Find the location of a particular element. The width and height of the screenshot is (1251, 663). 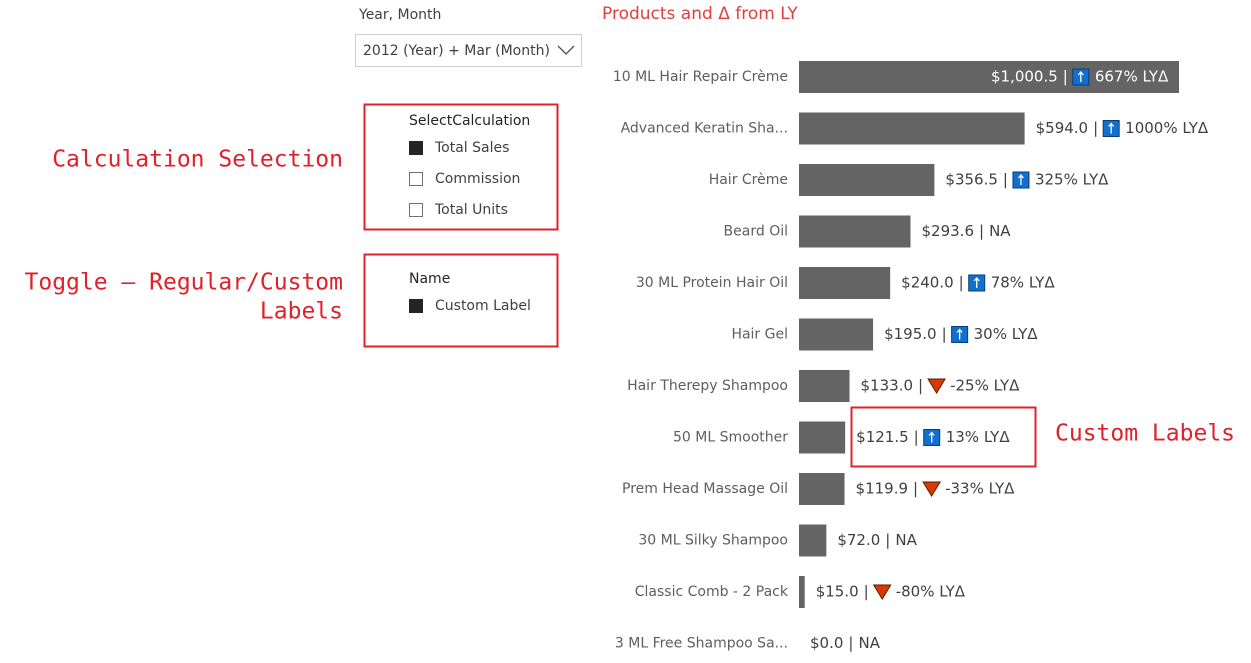

value-label: $133.0 is located at coordinates (887, 386).